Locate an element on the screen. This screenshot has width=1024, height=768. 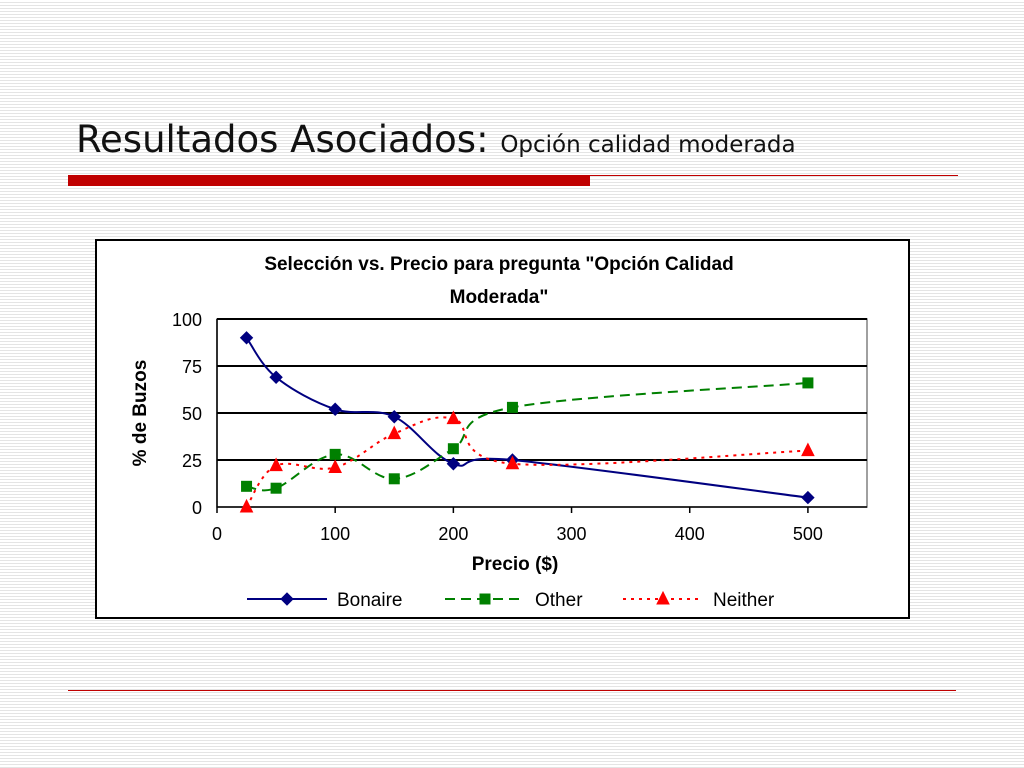
legend-marker-neither is located at coordinates (663, 597).